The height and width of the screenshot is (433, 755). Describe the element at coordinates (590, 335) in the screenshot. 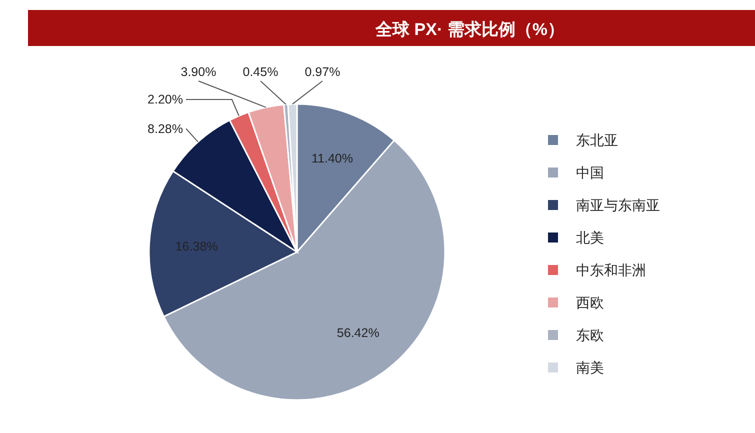

I see `legend-label: 东欧` at that location.